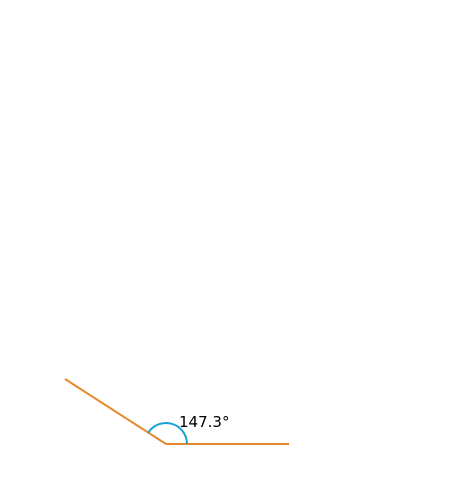 The width and height of the screenshot is (460, 500). I want to click on angle-arc, so click(167, 433).